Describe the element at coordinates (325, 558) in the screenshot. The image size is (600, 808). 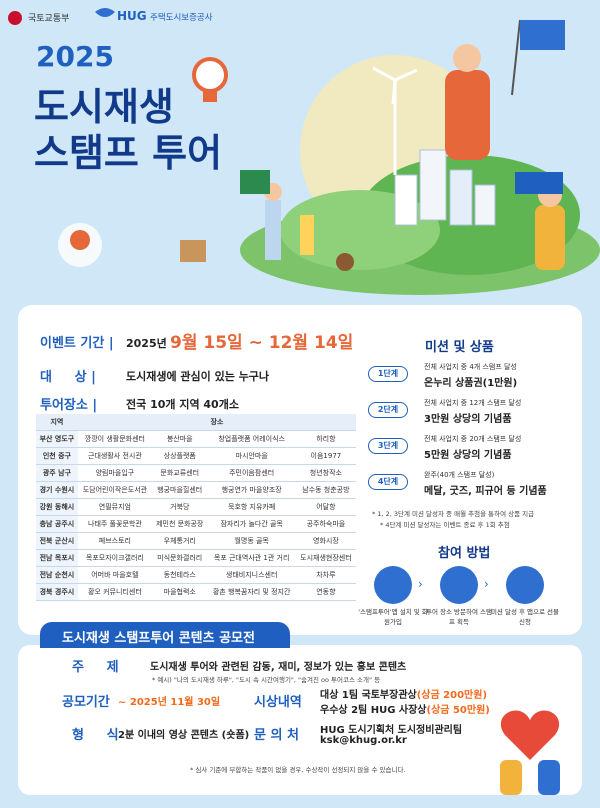
I see `place-cell: 도시재생현장센터` at that location.